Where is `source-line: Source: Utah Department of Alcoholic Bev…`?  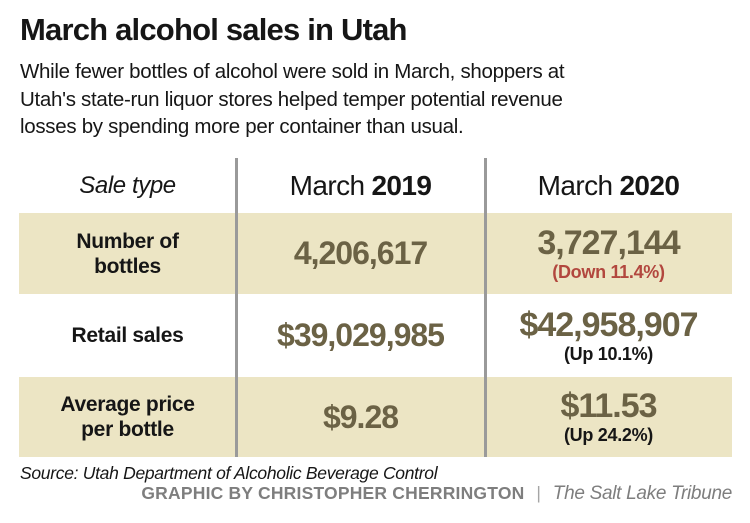 source-line: Source: Utah Department of Alcoholic Bev… is located at coordinates (229, 473).